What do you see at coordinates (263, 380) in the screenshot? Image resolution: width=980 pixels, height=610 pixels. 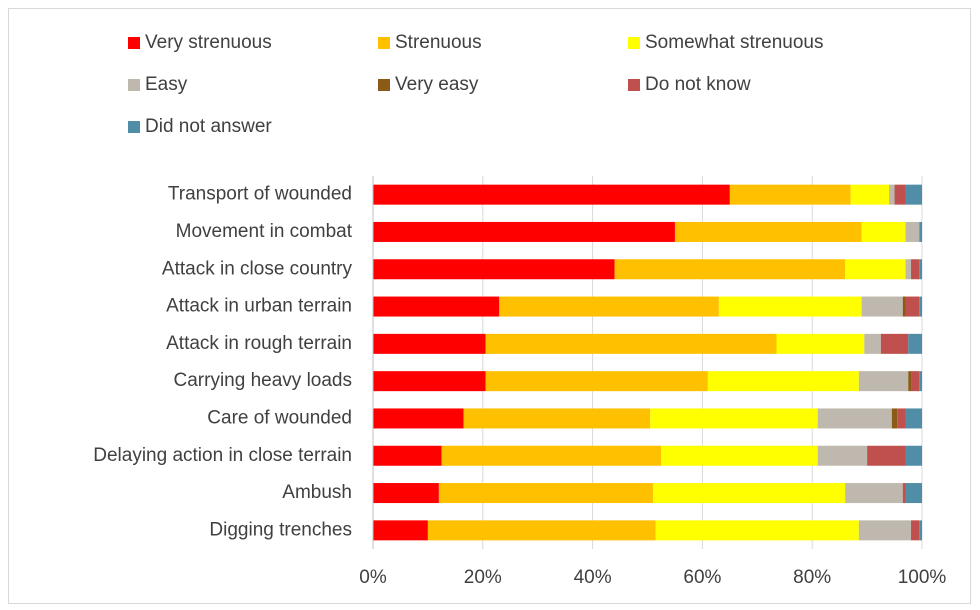 I see `y-tick-label: Carrying heavy loads` at bounding box center [263, 380].